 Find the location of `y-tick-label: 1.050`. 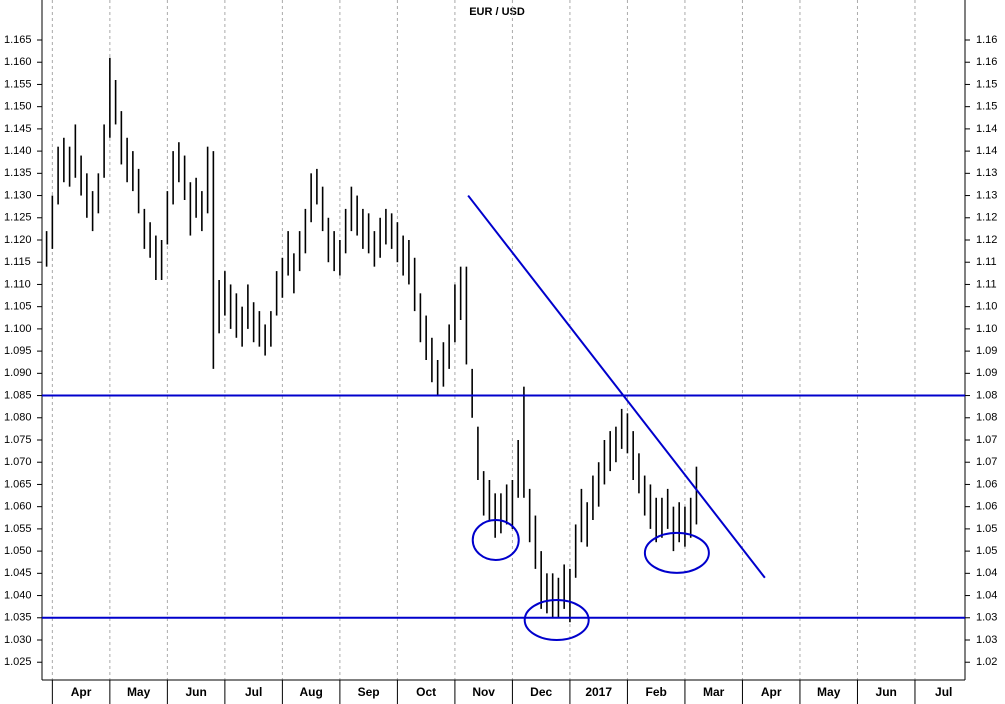

y-tick-label: 1.050 is located at coordinates (18, 551).